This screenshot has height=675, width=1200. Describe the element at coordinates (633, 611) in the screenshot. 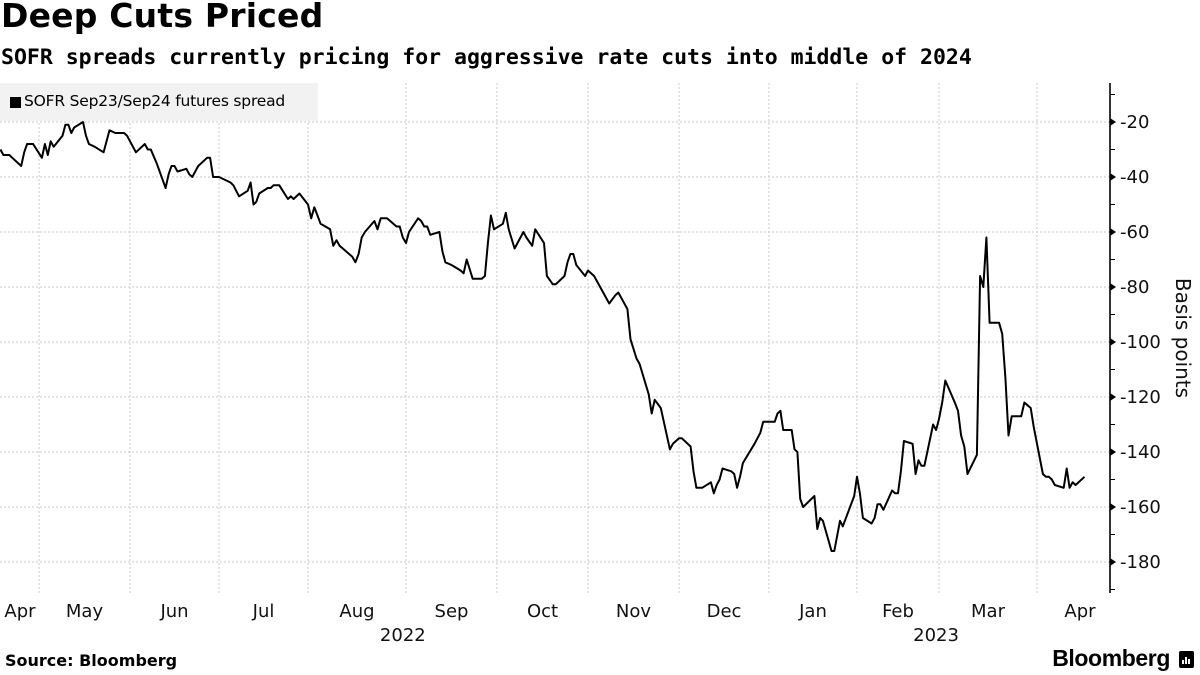

I see `x-tick-label: Nov` at that location.